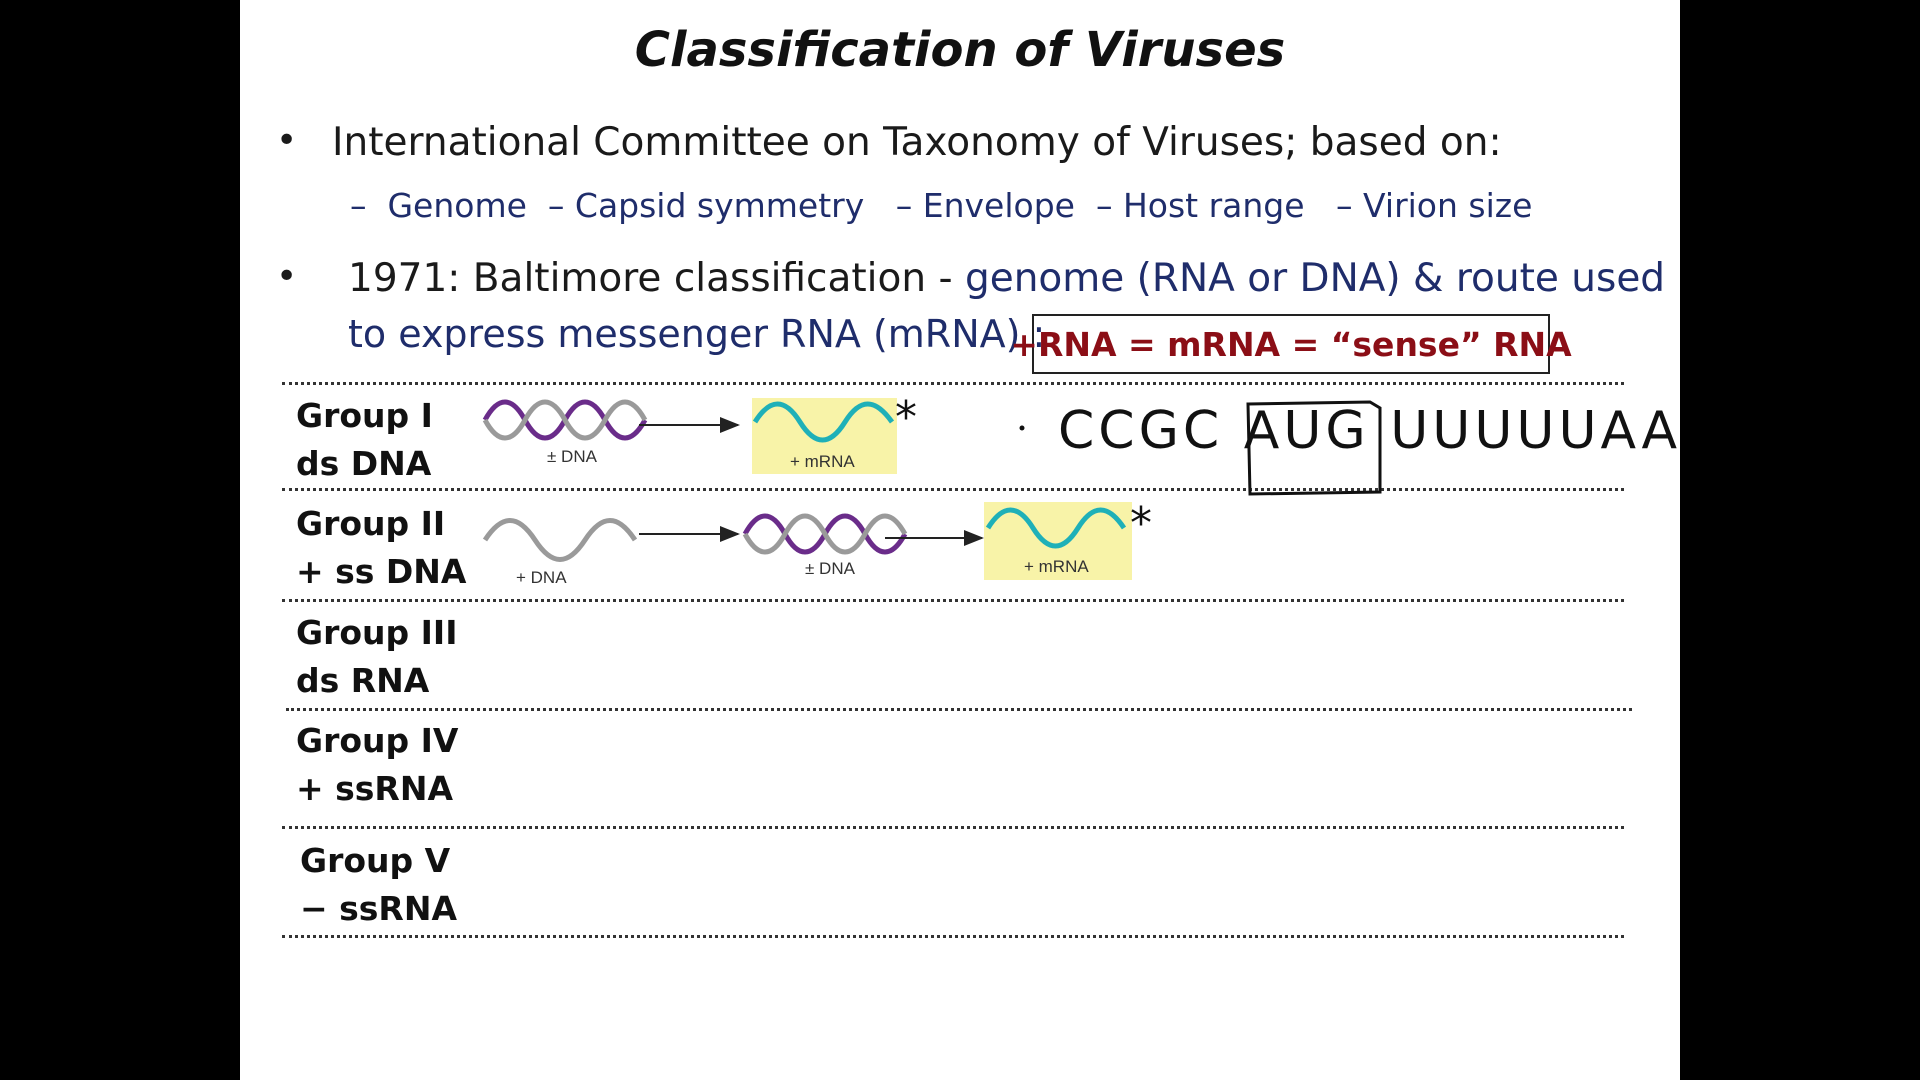  I want to click on criterion-capsid-symmetry: Capsid symmetry, so click(719, 205).